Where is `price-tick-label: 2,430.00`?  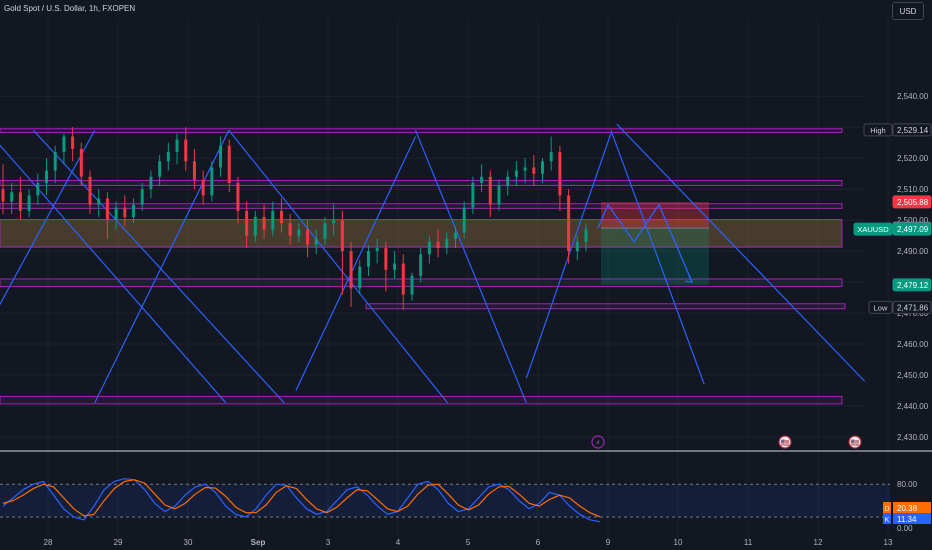
price-tick-label: 2,430.00 is located at coordinates (913, 437).